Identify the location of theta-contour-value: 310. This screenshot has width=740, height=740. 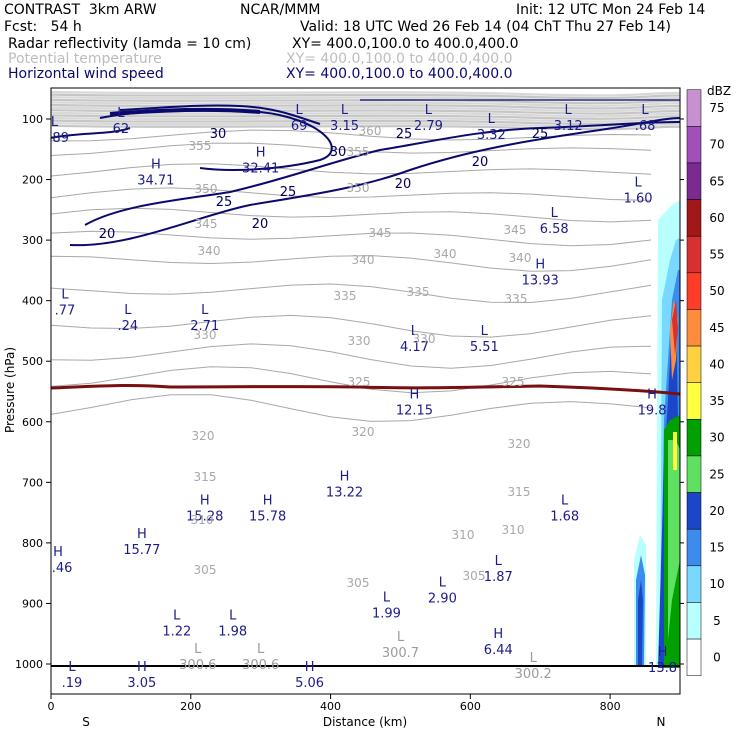
(202, 520).